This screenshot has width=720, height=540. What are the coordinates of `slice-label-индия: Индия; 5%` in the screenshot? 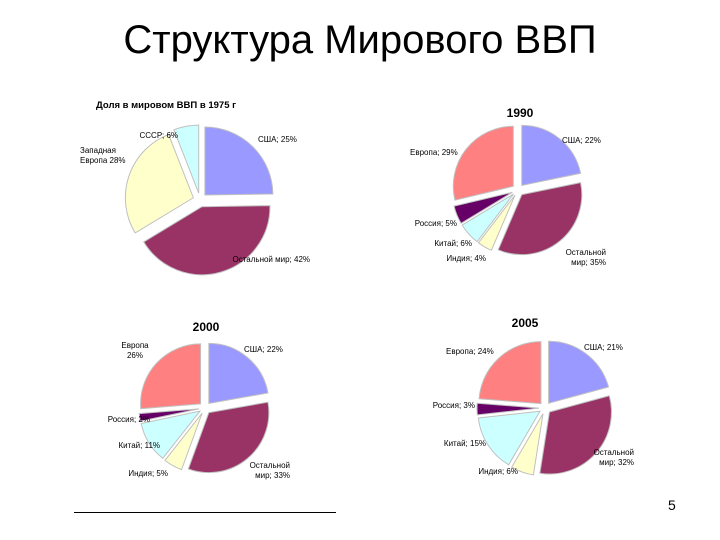 It's located at (148, 473).